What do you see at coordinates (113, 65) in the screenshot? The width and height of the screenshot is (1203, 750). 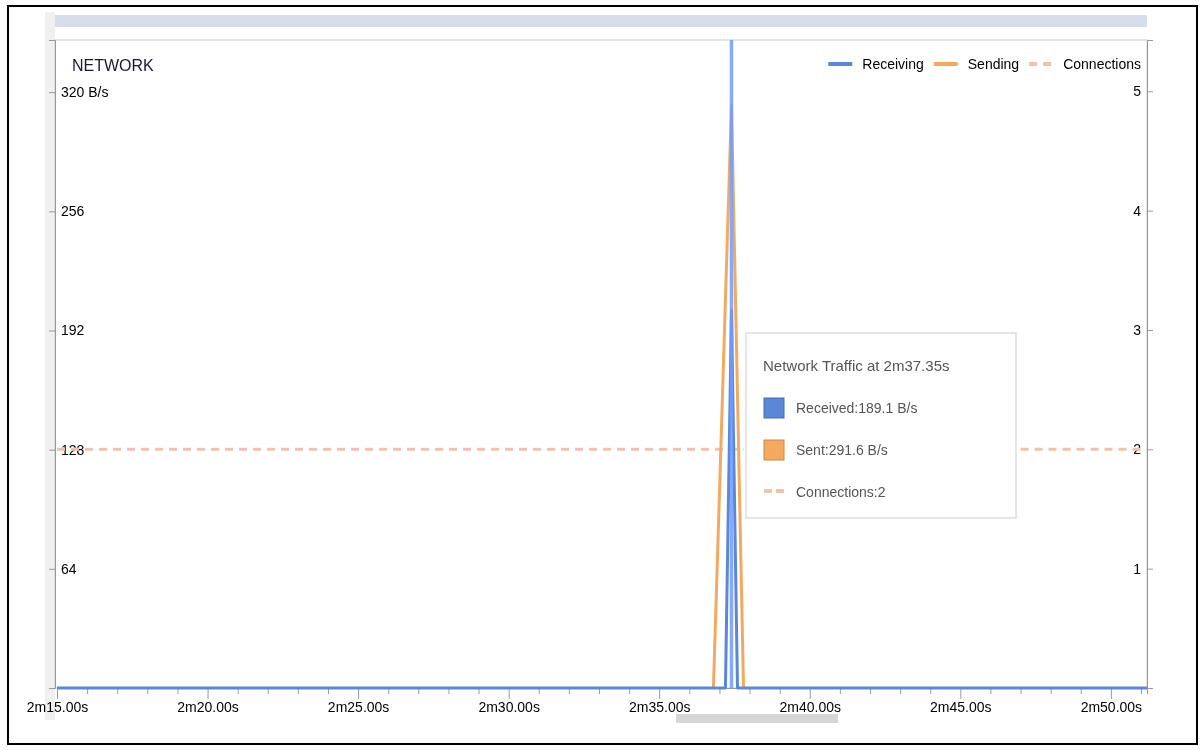 I see `text: NETWORK` at bounding box center [113, 65].